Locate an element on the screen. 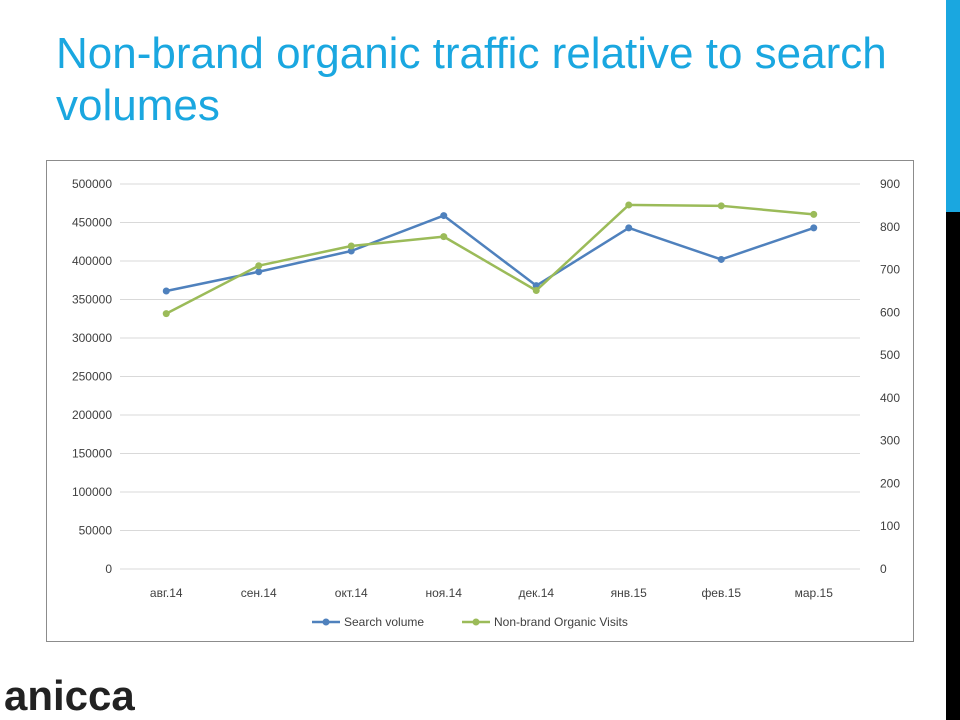  y-right-tick-label: 800 is located at coordinates (890, 227).